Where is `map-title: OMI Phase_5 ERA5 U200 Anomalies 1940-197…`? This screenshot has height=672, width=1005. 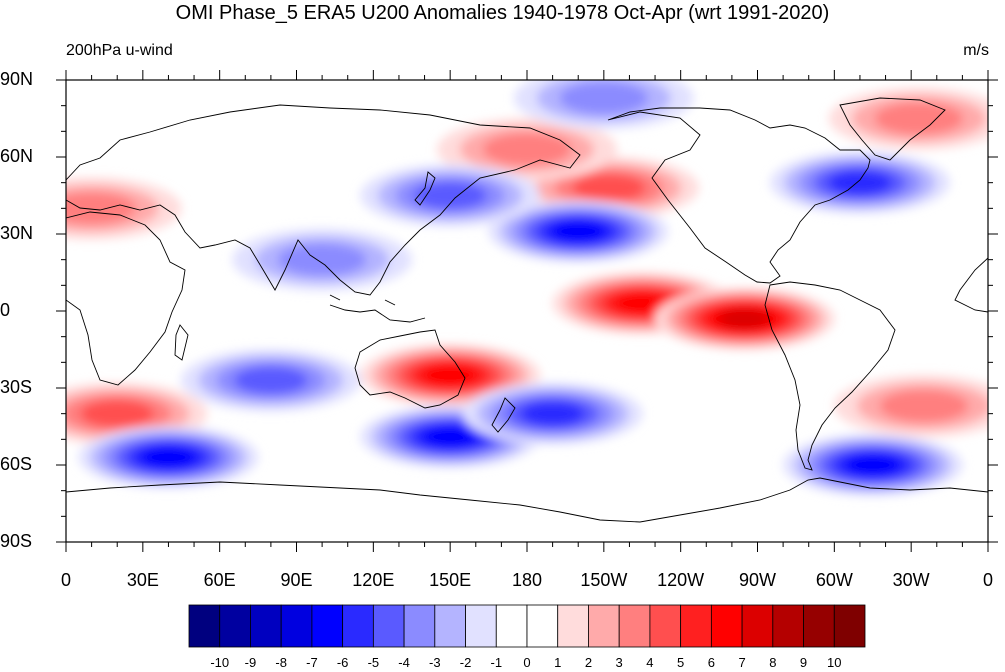
map-title: OMI Phase_5 ERA5 U200 Anomalies 1940-197… is located at coordinates (502, 13).